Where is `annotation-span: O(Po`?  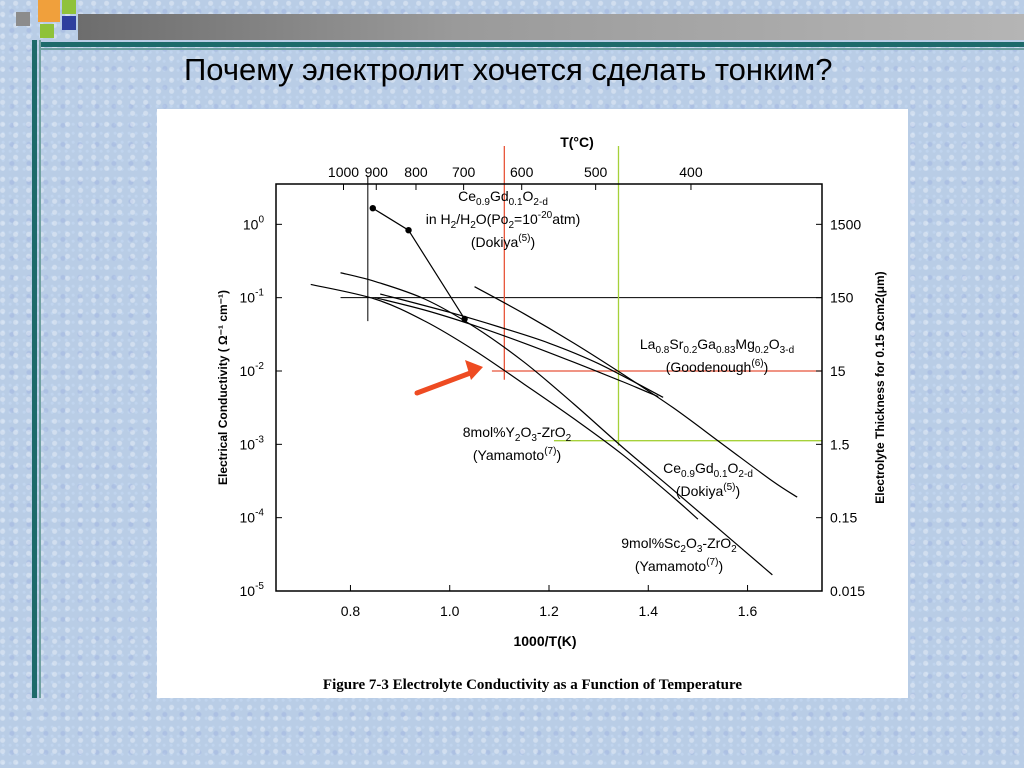 annotation-span: O(Po is located at coordinates (492, 219).